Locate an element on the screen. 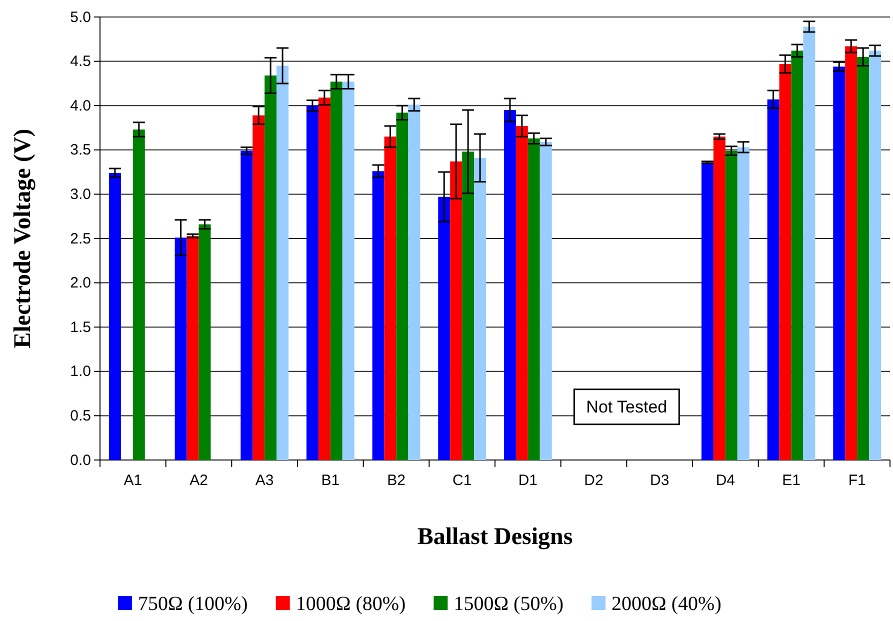 This screenshot has height=621, width=893. y-axis-title: Electrode Voltage (V) is located at coordinates (23, 238).